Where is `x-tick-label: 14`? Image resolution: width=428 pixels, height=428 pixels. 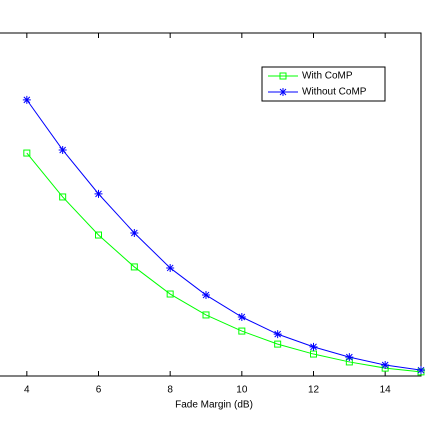 x-tick-label: 14 is located at coordinates (386, 390).